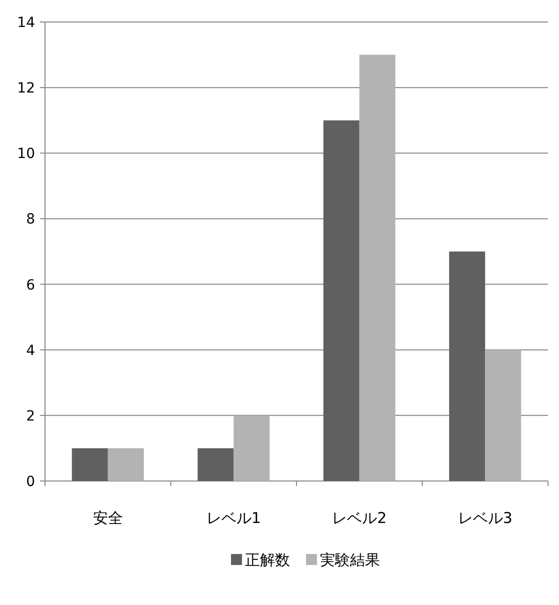  What do you see at coordinates (350, 560) in the screenshot?
I see `legend-label: 実験結果` at bounding box center [350, 560].